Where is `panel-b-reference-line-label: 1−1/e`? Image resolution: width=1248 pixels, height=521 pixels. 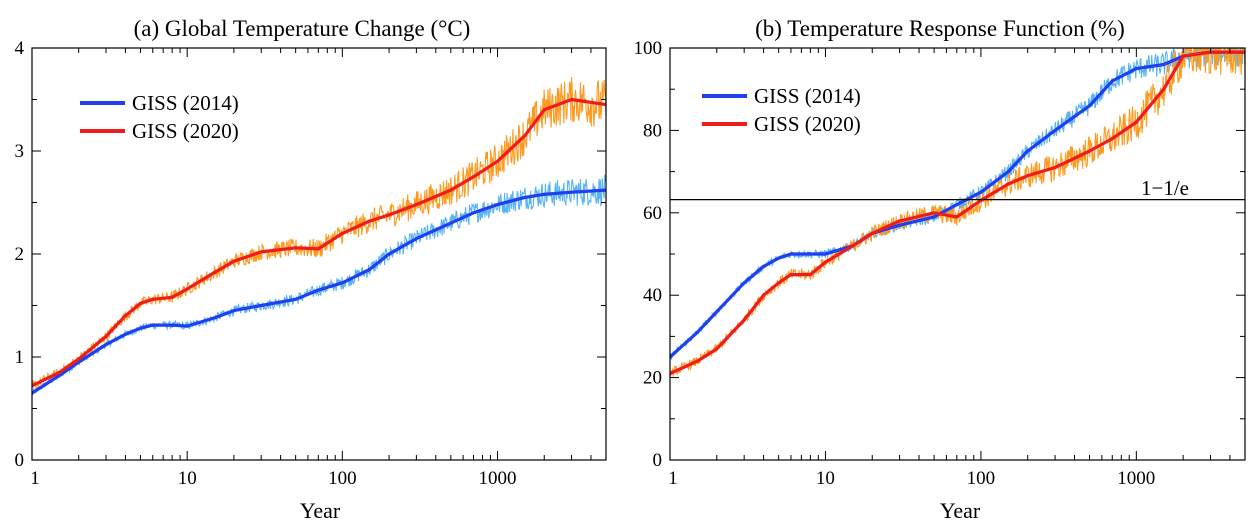 panel-b-reference-line-label: 1−1/e is located at coordinates (1165, 188).